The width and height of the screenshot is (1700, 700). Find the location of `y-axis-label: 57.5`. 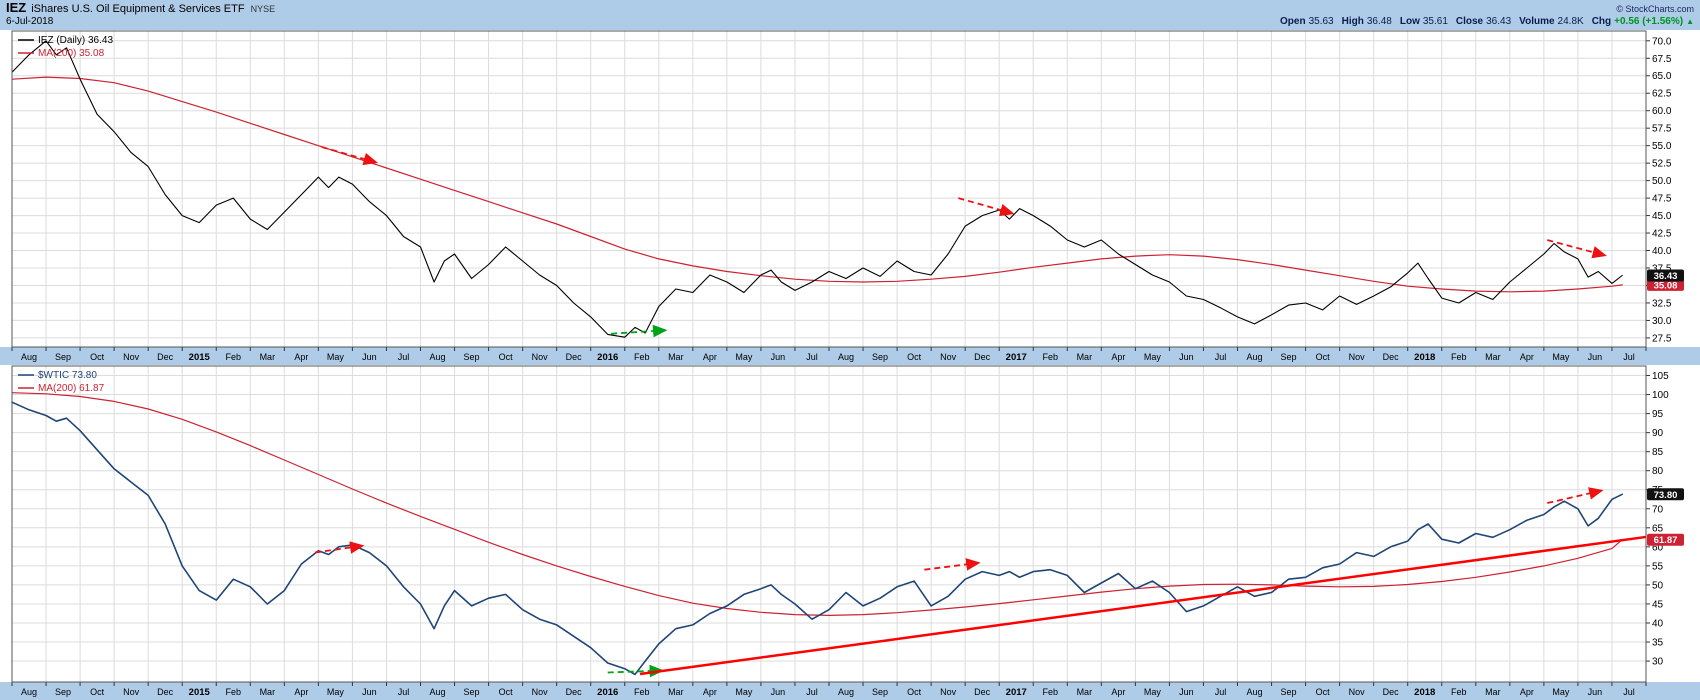

y-axis-label: 57.5 is located at coordinates (1662, 129).